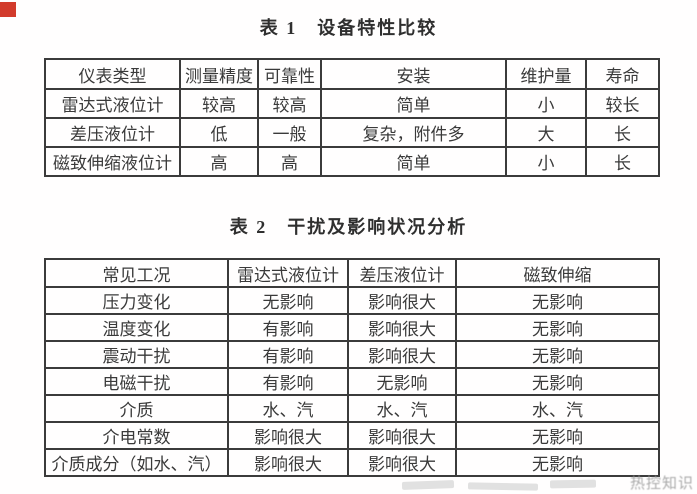  What do you see at coordinates (546, 132) in the screenshot?
I see `table-cell: 大` at bounding box center [546, 132].